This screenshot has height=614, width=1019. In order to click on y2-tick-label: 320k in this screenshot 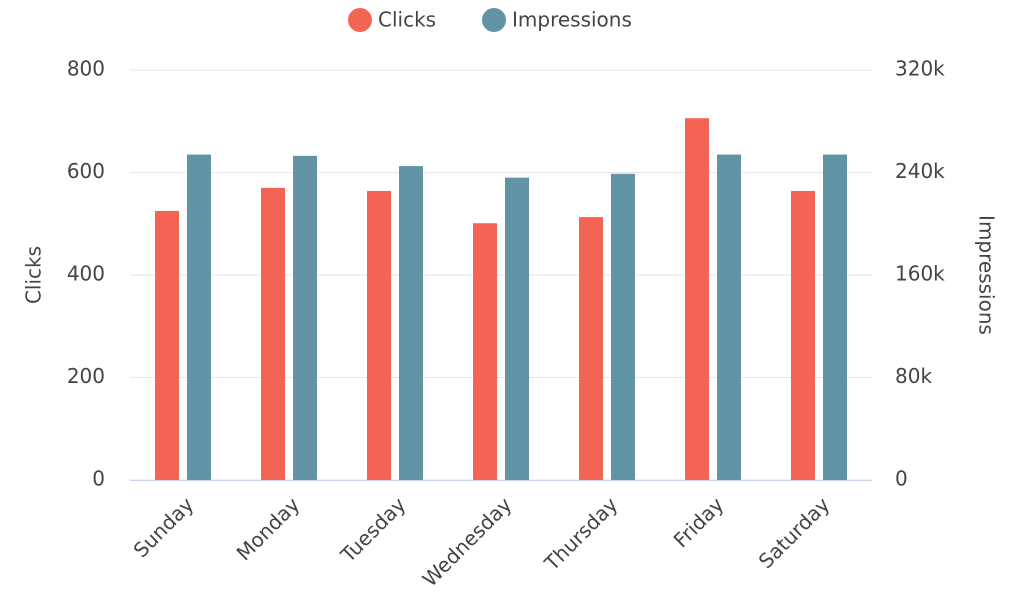, I will do `click(920, 69)`.